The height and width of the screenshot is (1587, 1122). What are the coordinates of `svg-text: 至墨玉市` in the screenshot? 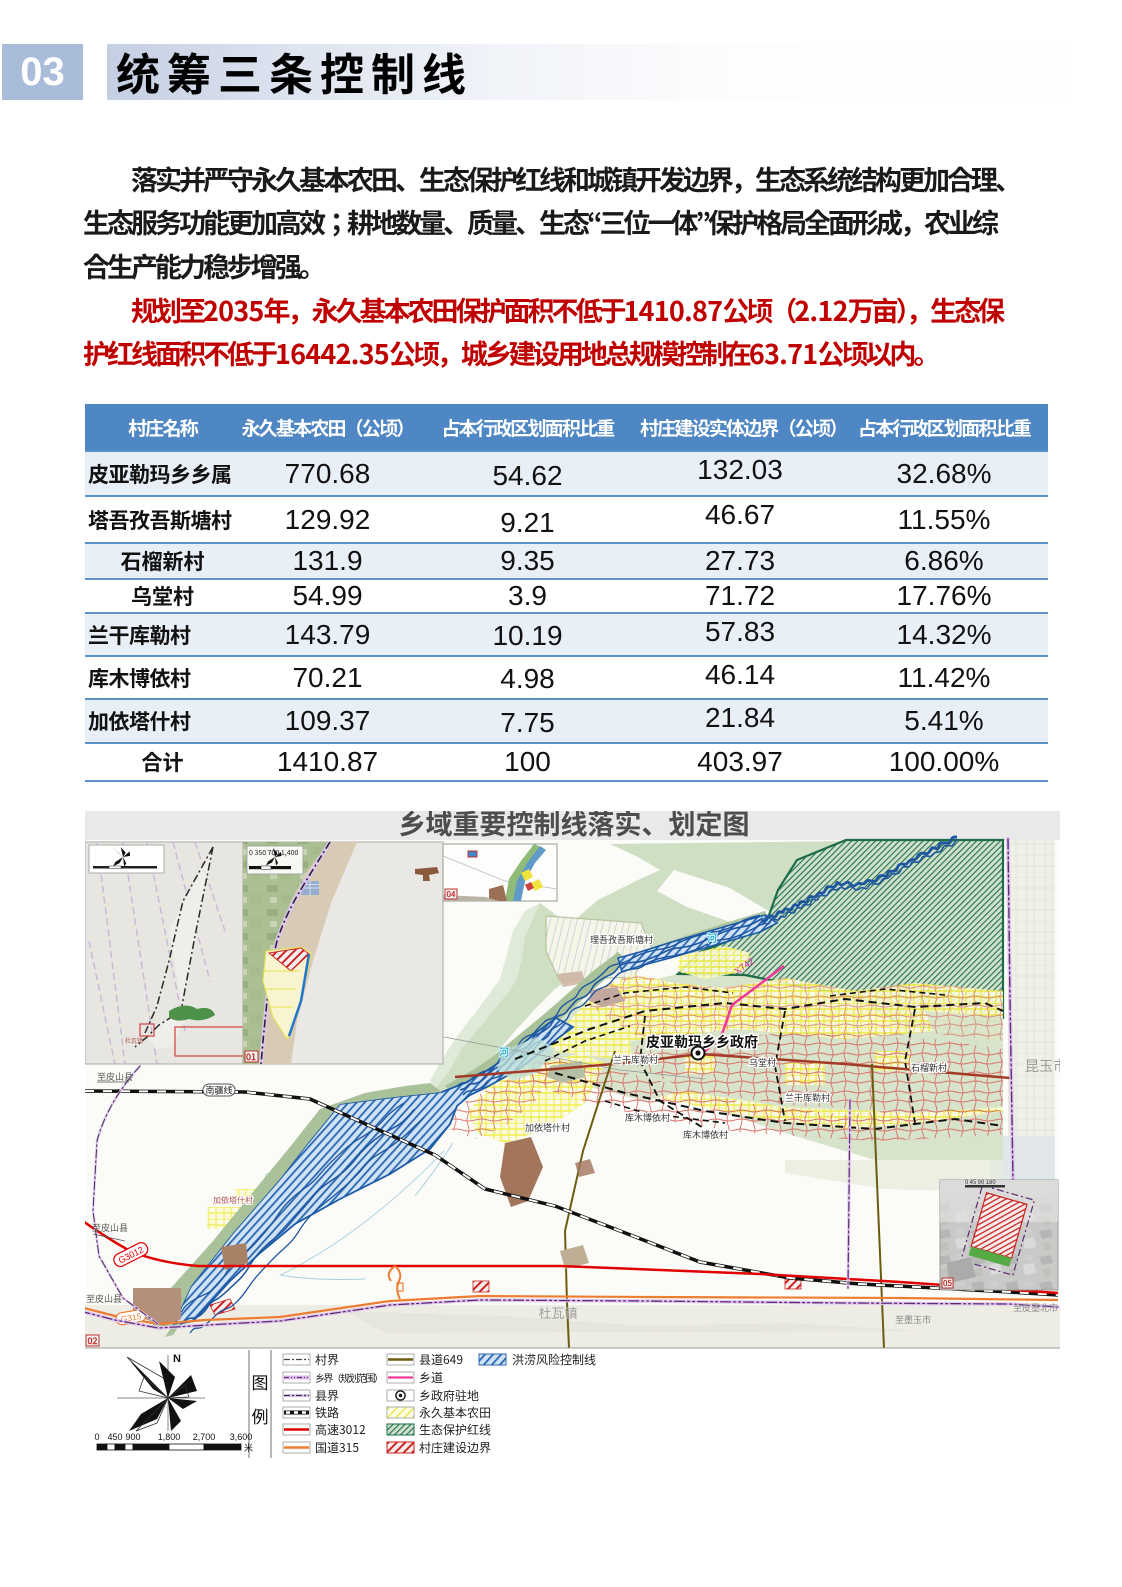 It's located at (913, 1319).